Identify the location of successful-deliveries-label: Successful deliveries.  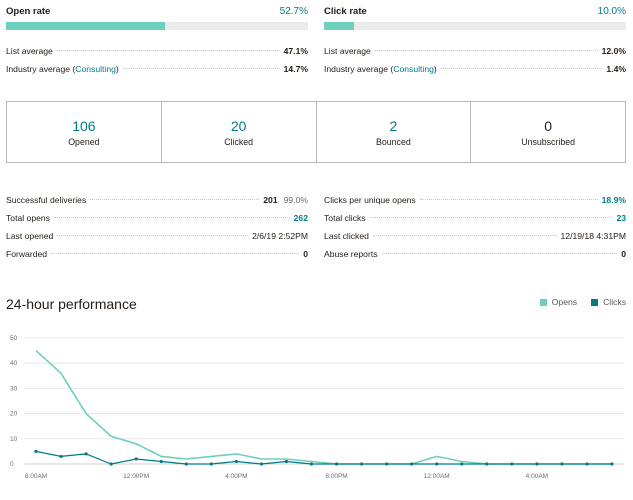
(46, 200).